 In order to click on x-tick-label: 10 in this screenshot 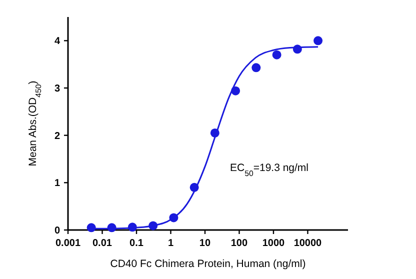, I will do `click(205, 243)`.